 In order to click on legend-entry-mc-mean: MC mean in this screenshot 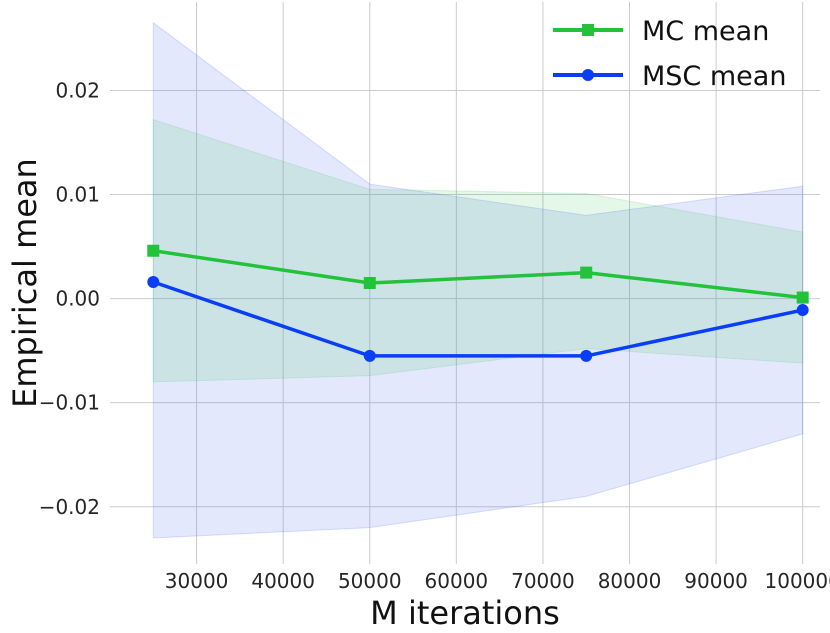, I will do `click(661, 31)`.